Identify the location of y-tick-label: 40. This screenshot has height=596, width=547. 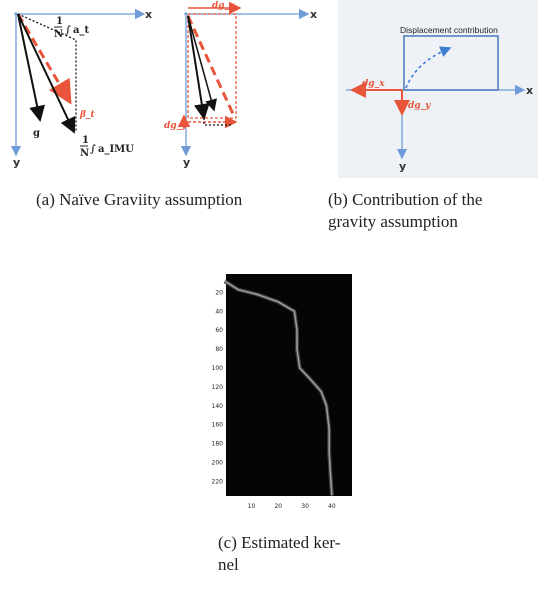
(219, 311).